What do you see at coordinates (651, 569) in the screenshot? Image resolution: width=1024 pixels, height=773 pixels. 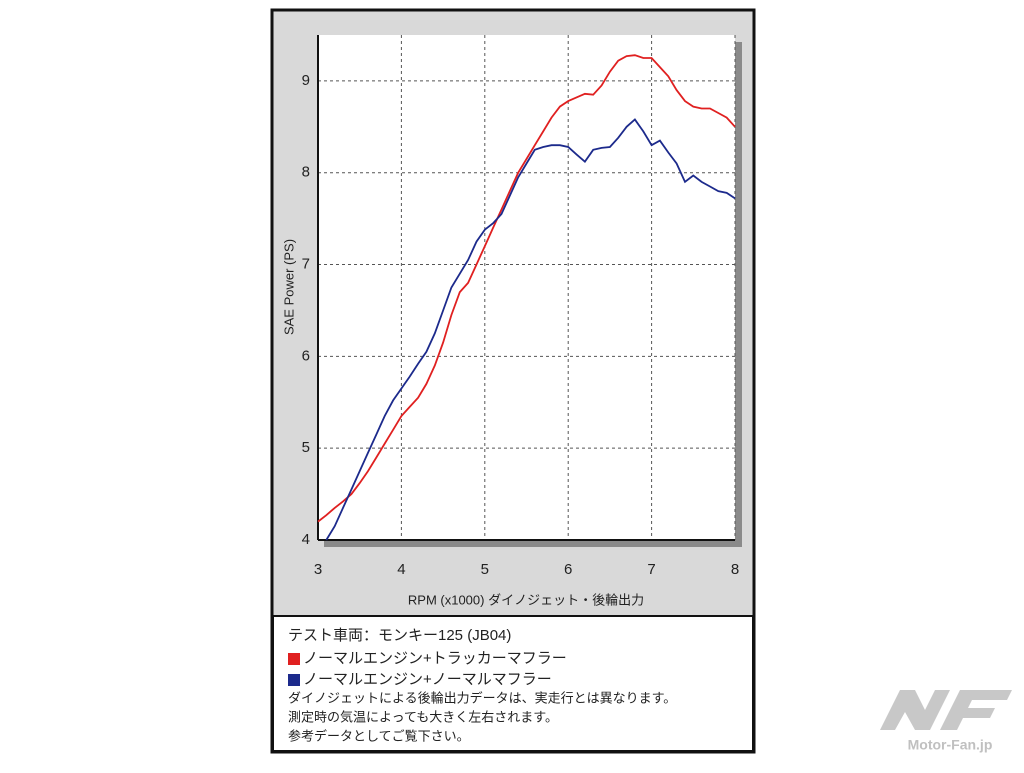 I see `x-tick-label: 7` at bounding box center [651, 569].